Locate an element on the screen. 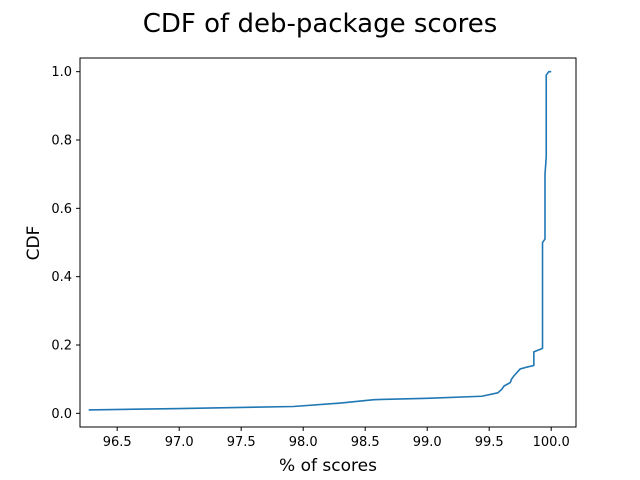 This screenshot has height=480, width=640. x-tick-label: 98.0 is located at coordinates (303, 442).